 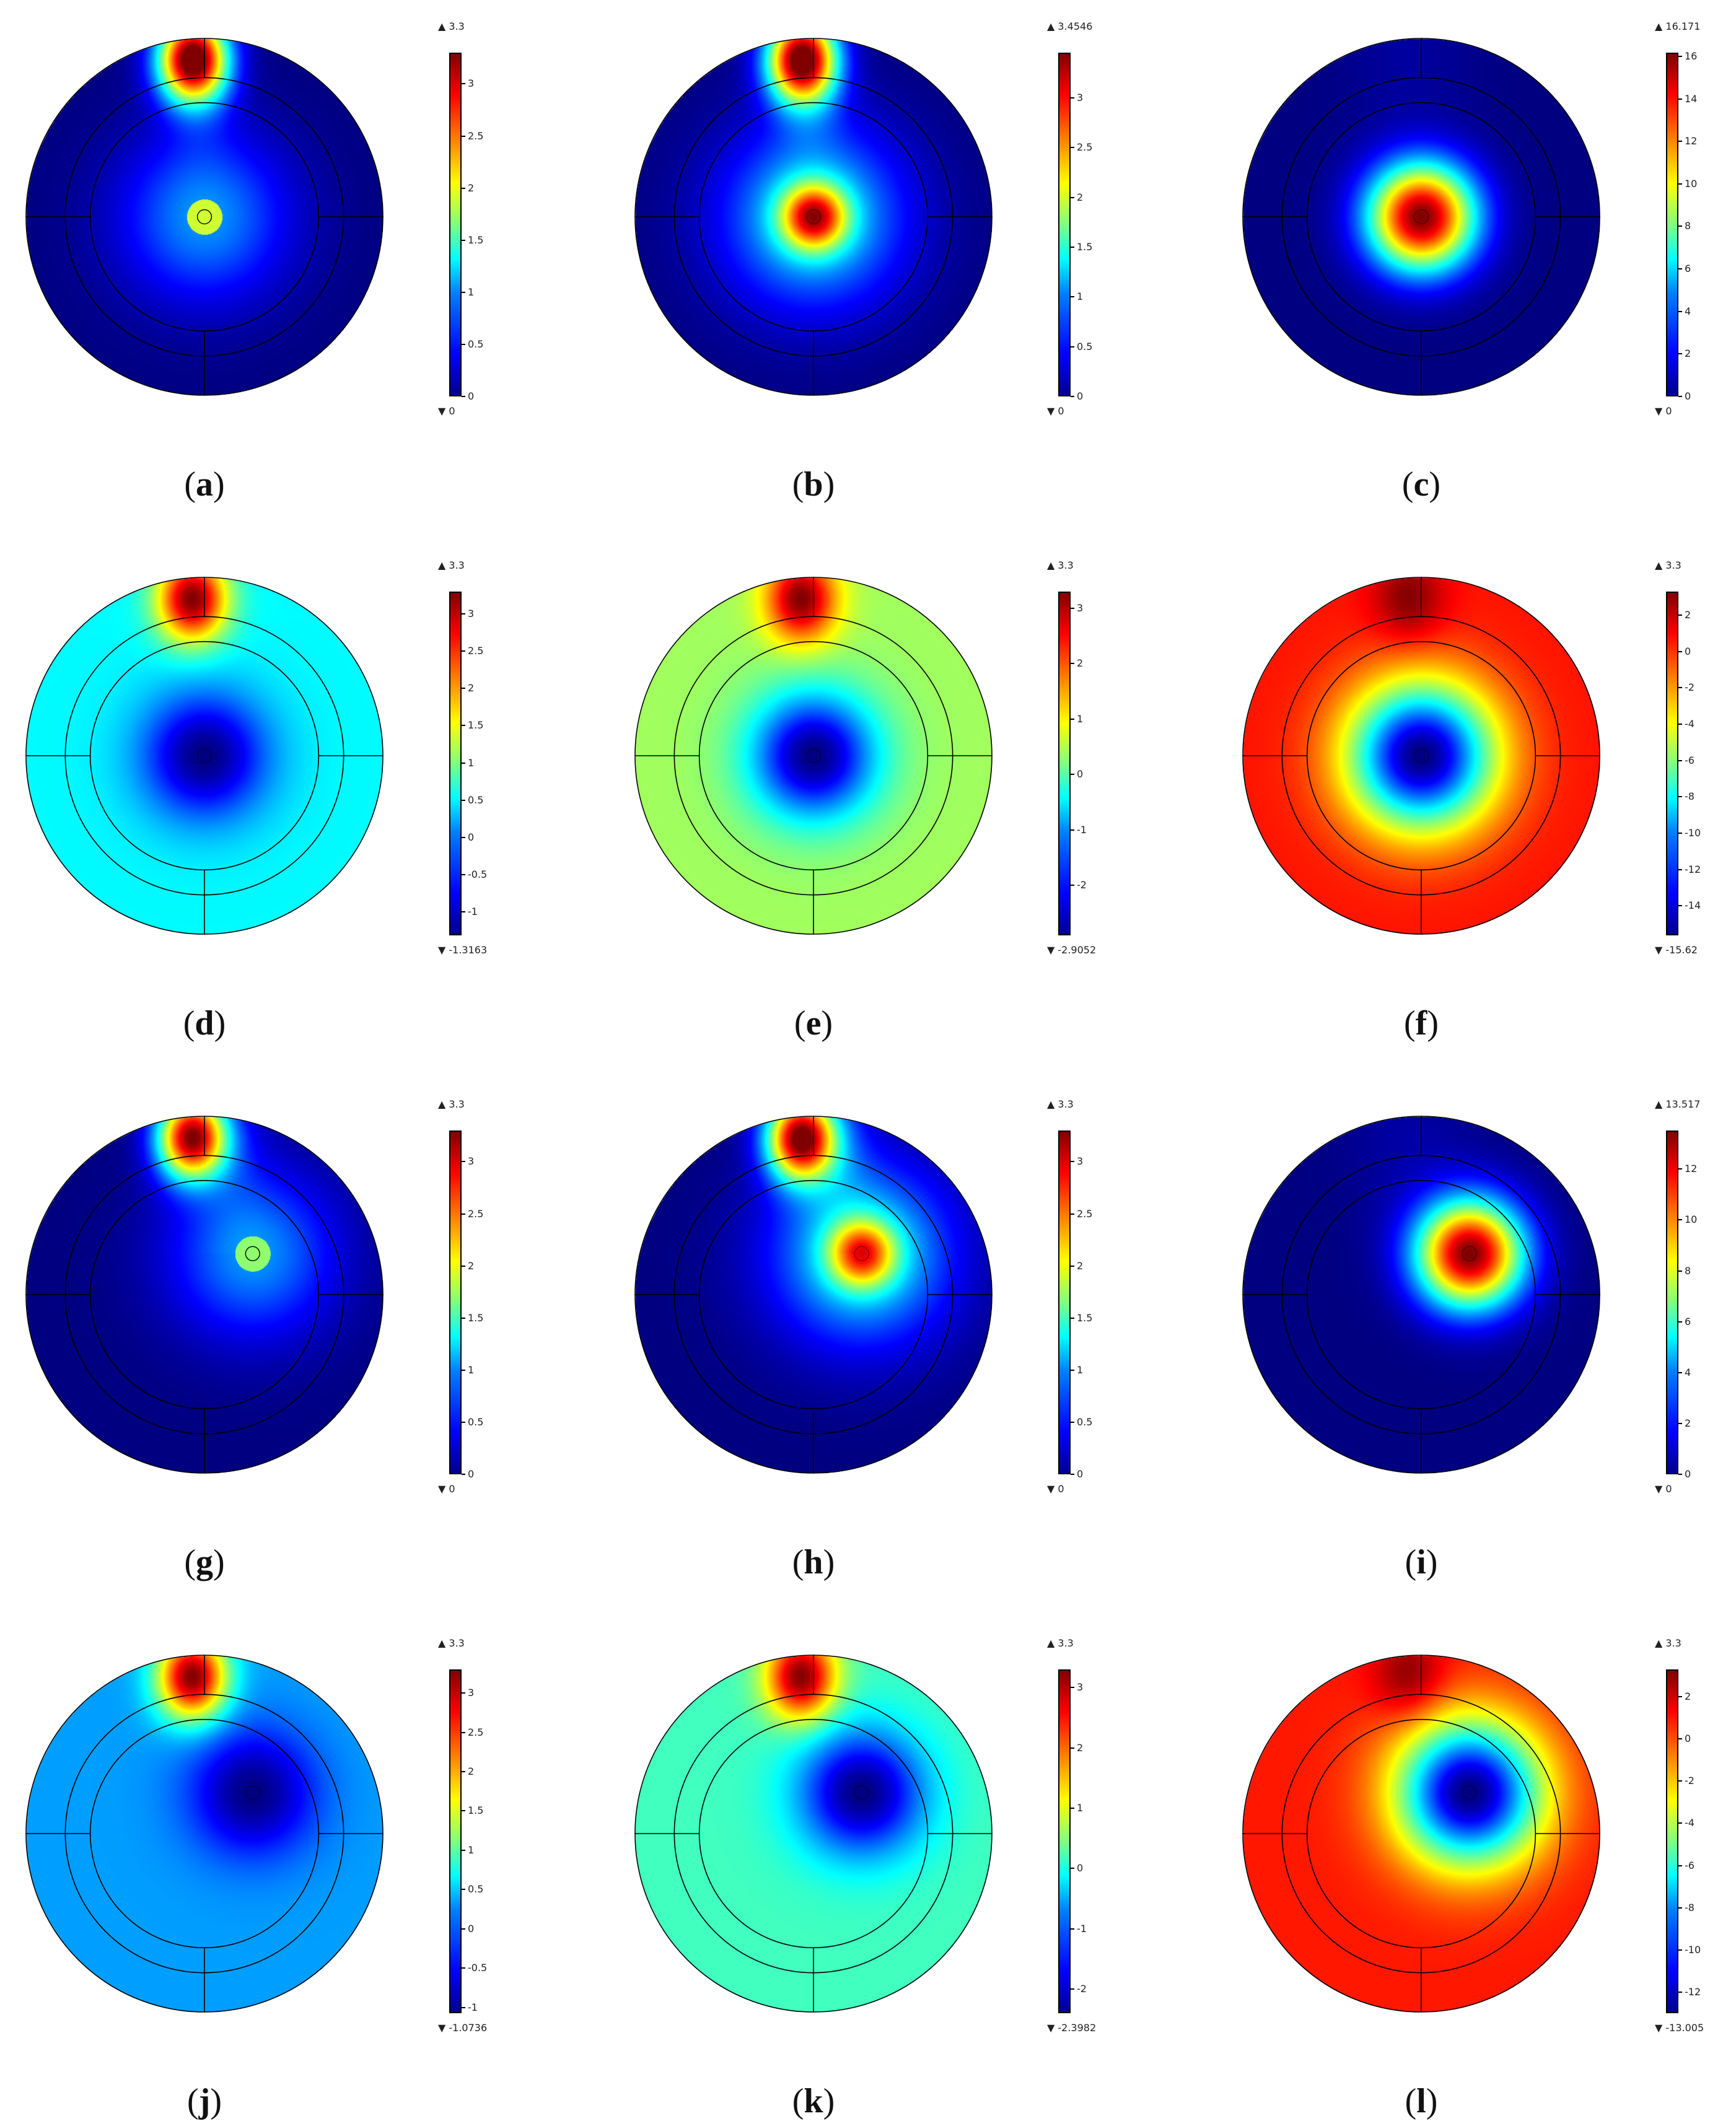 What do you see at coordinates (1680, 2028) in the screenshot?
I see `colorbar-min-l: ▼ -13.005` at bounding box center [1680, 2028].